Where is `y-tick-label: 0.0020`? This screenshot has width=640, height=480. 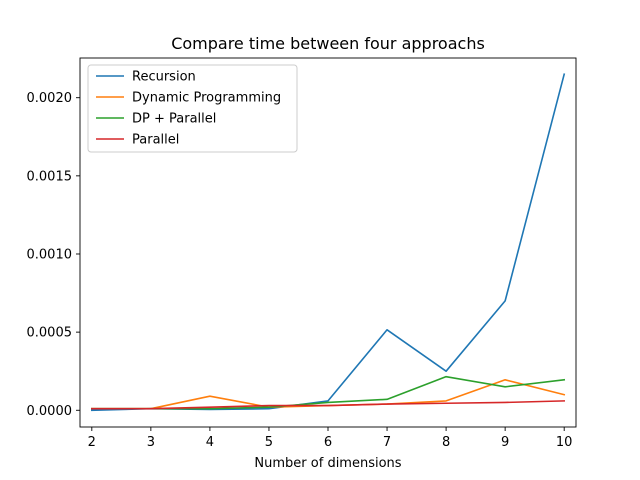
y-tick-label: 0.0020 is located at coordinates (50, 98).